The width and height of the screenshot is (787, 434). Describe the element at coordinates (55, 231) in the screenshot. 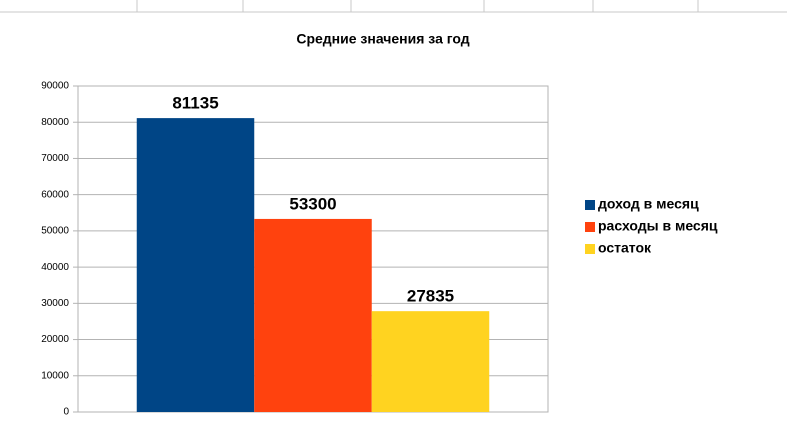

I see `y-tick-label: 50000` at that location.